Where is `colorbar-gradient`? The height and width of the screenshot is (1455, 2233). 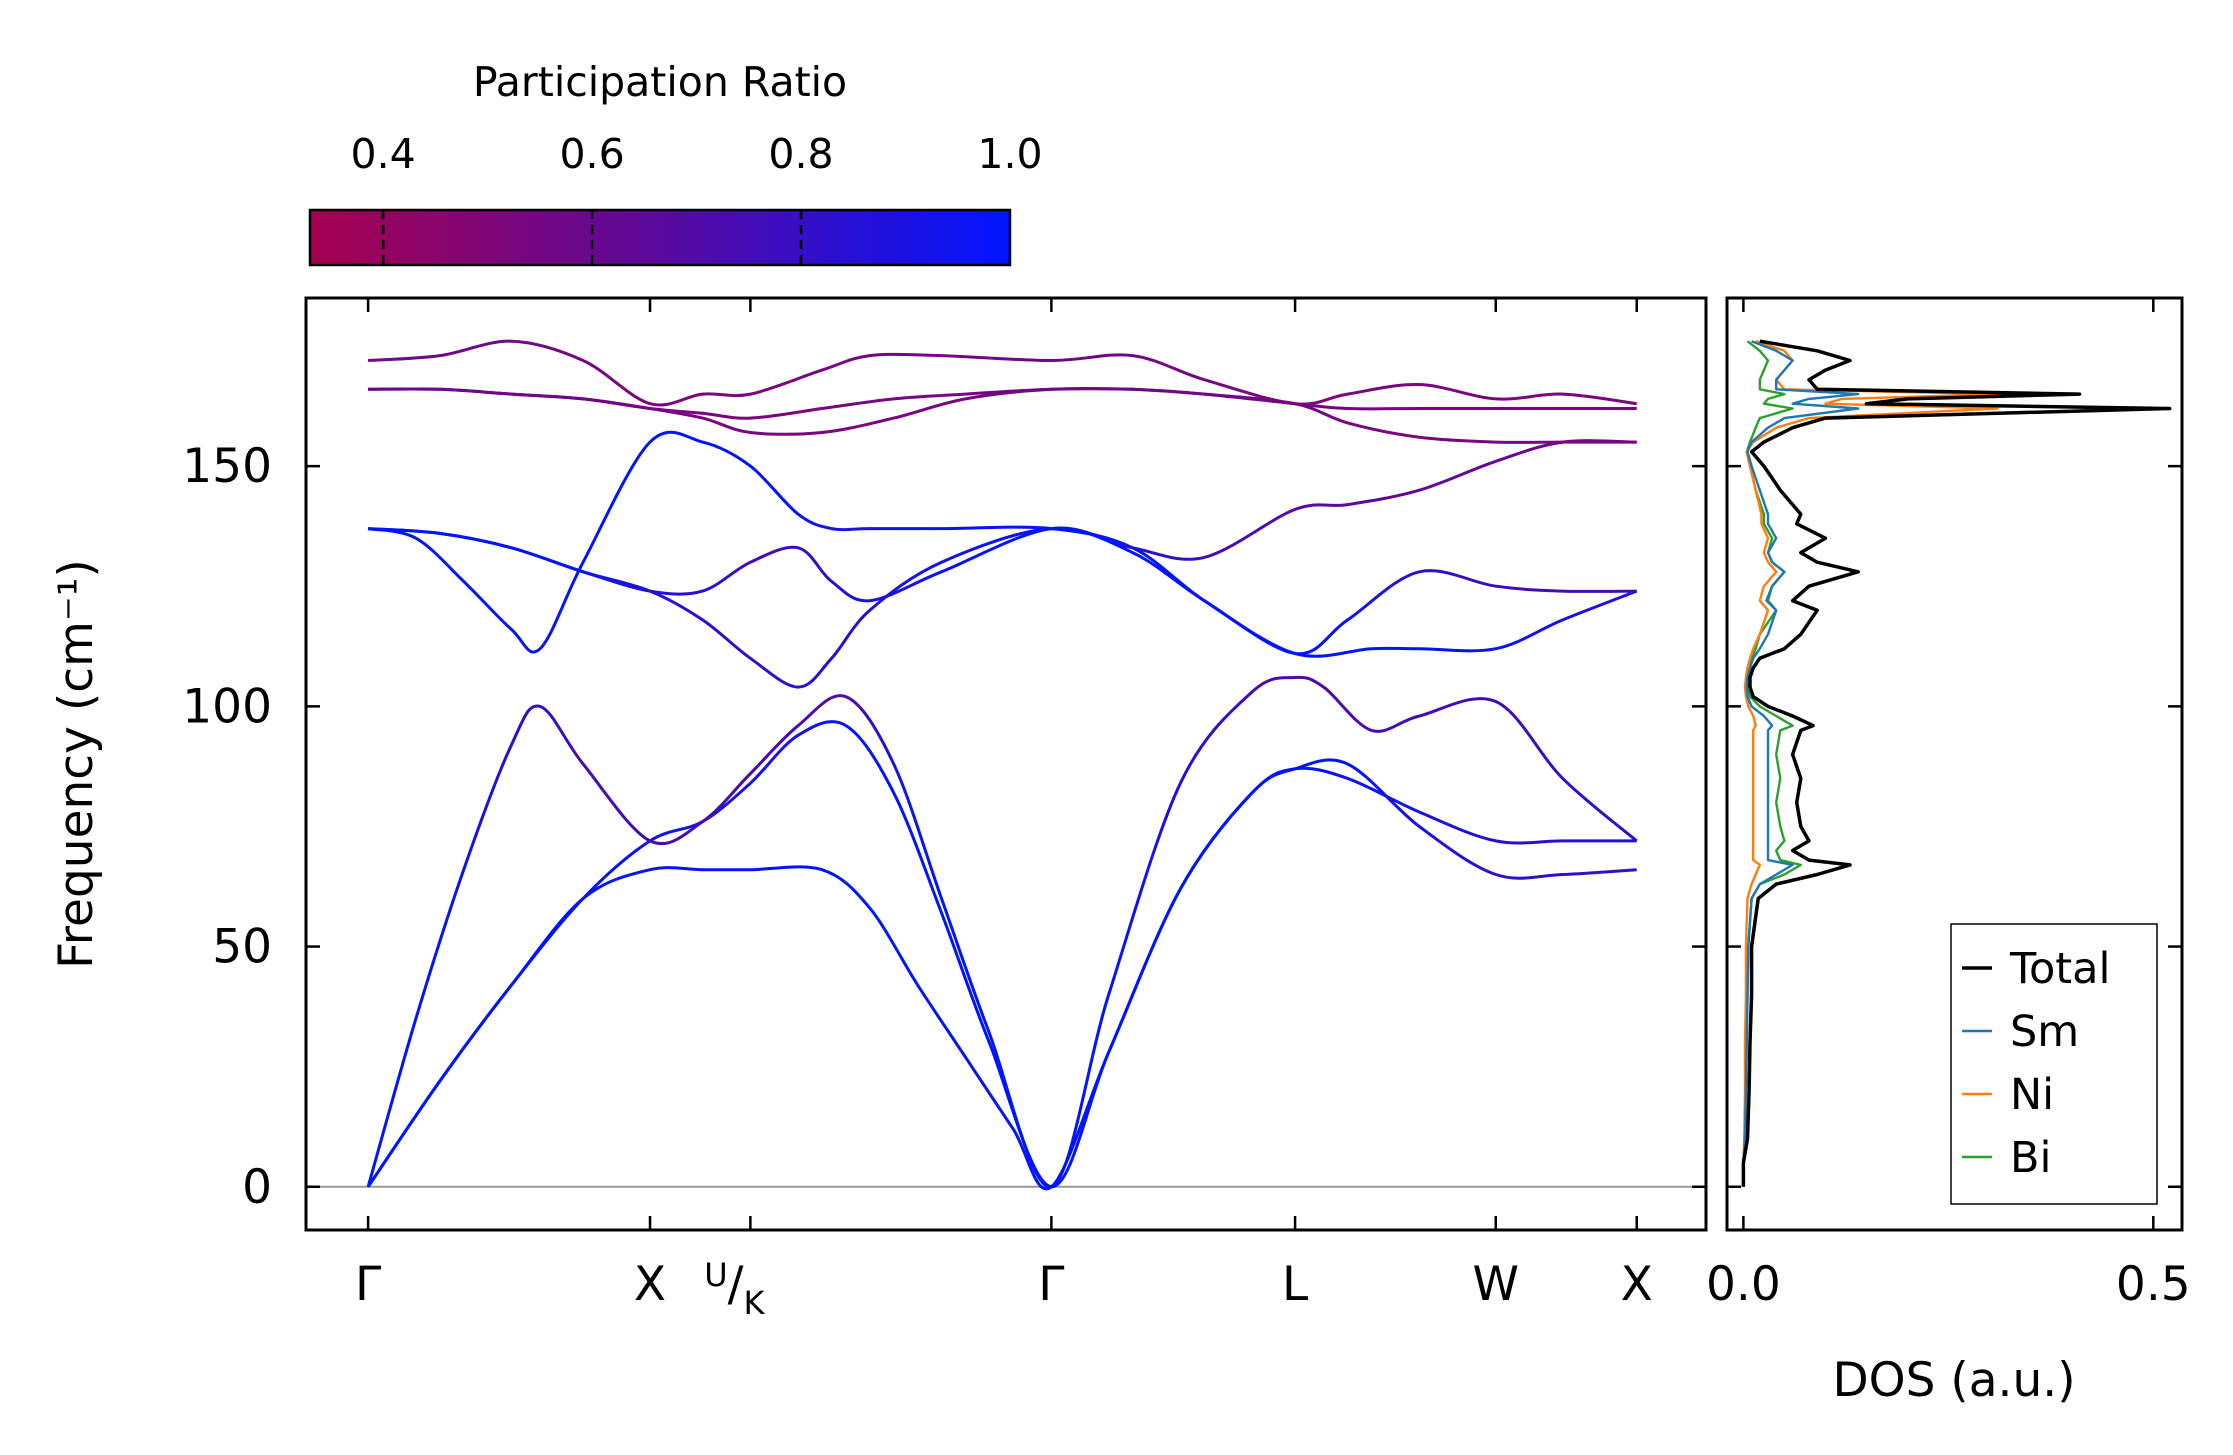
colorbar-gradient is located at coordinates (660, 237).